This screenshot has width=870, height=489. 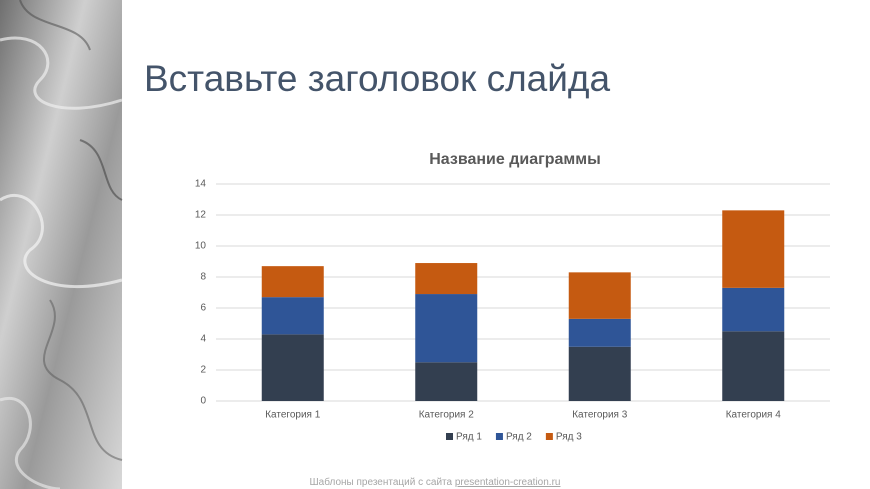 What do you see at coordinates (201, 184) in the screenshot?
I see `y-tick-label: 14` at bounding box center [201, 184].